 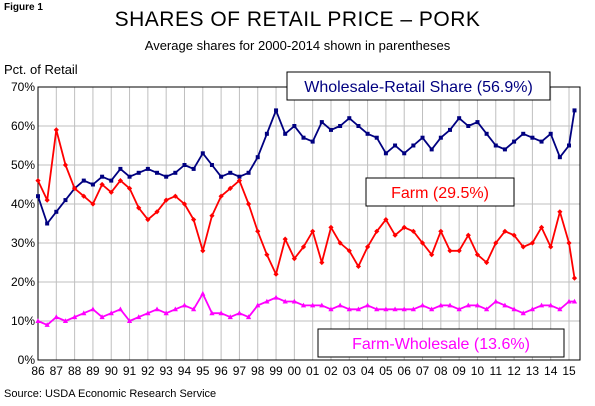 What do you see at coordinates (297, 19) in the screenshot?
I see `chart-title: SHARES OF RETAIL PRICE – PORK` at bounding box center [297, 19].